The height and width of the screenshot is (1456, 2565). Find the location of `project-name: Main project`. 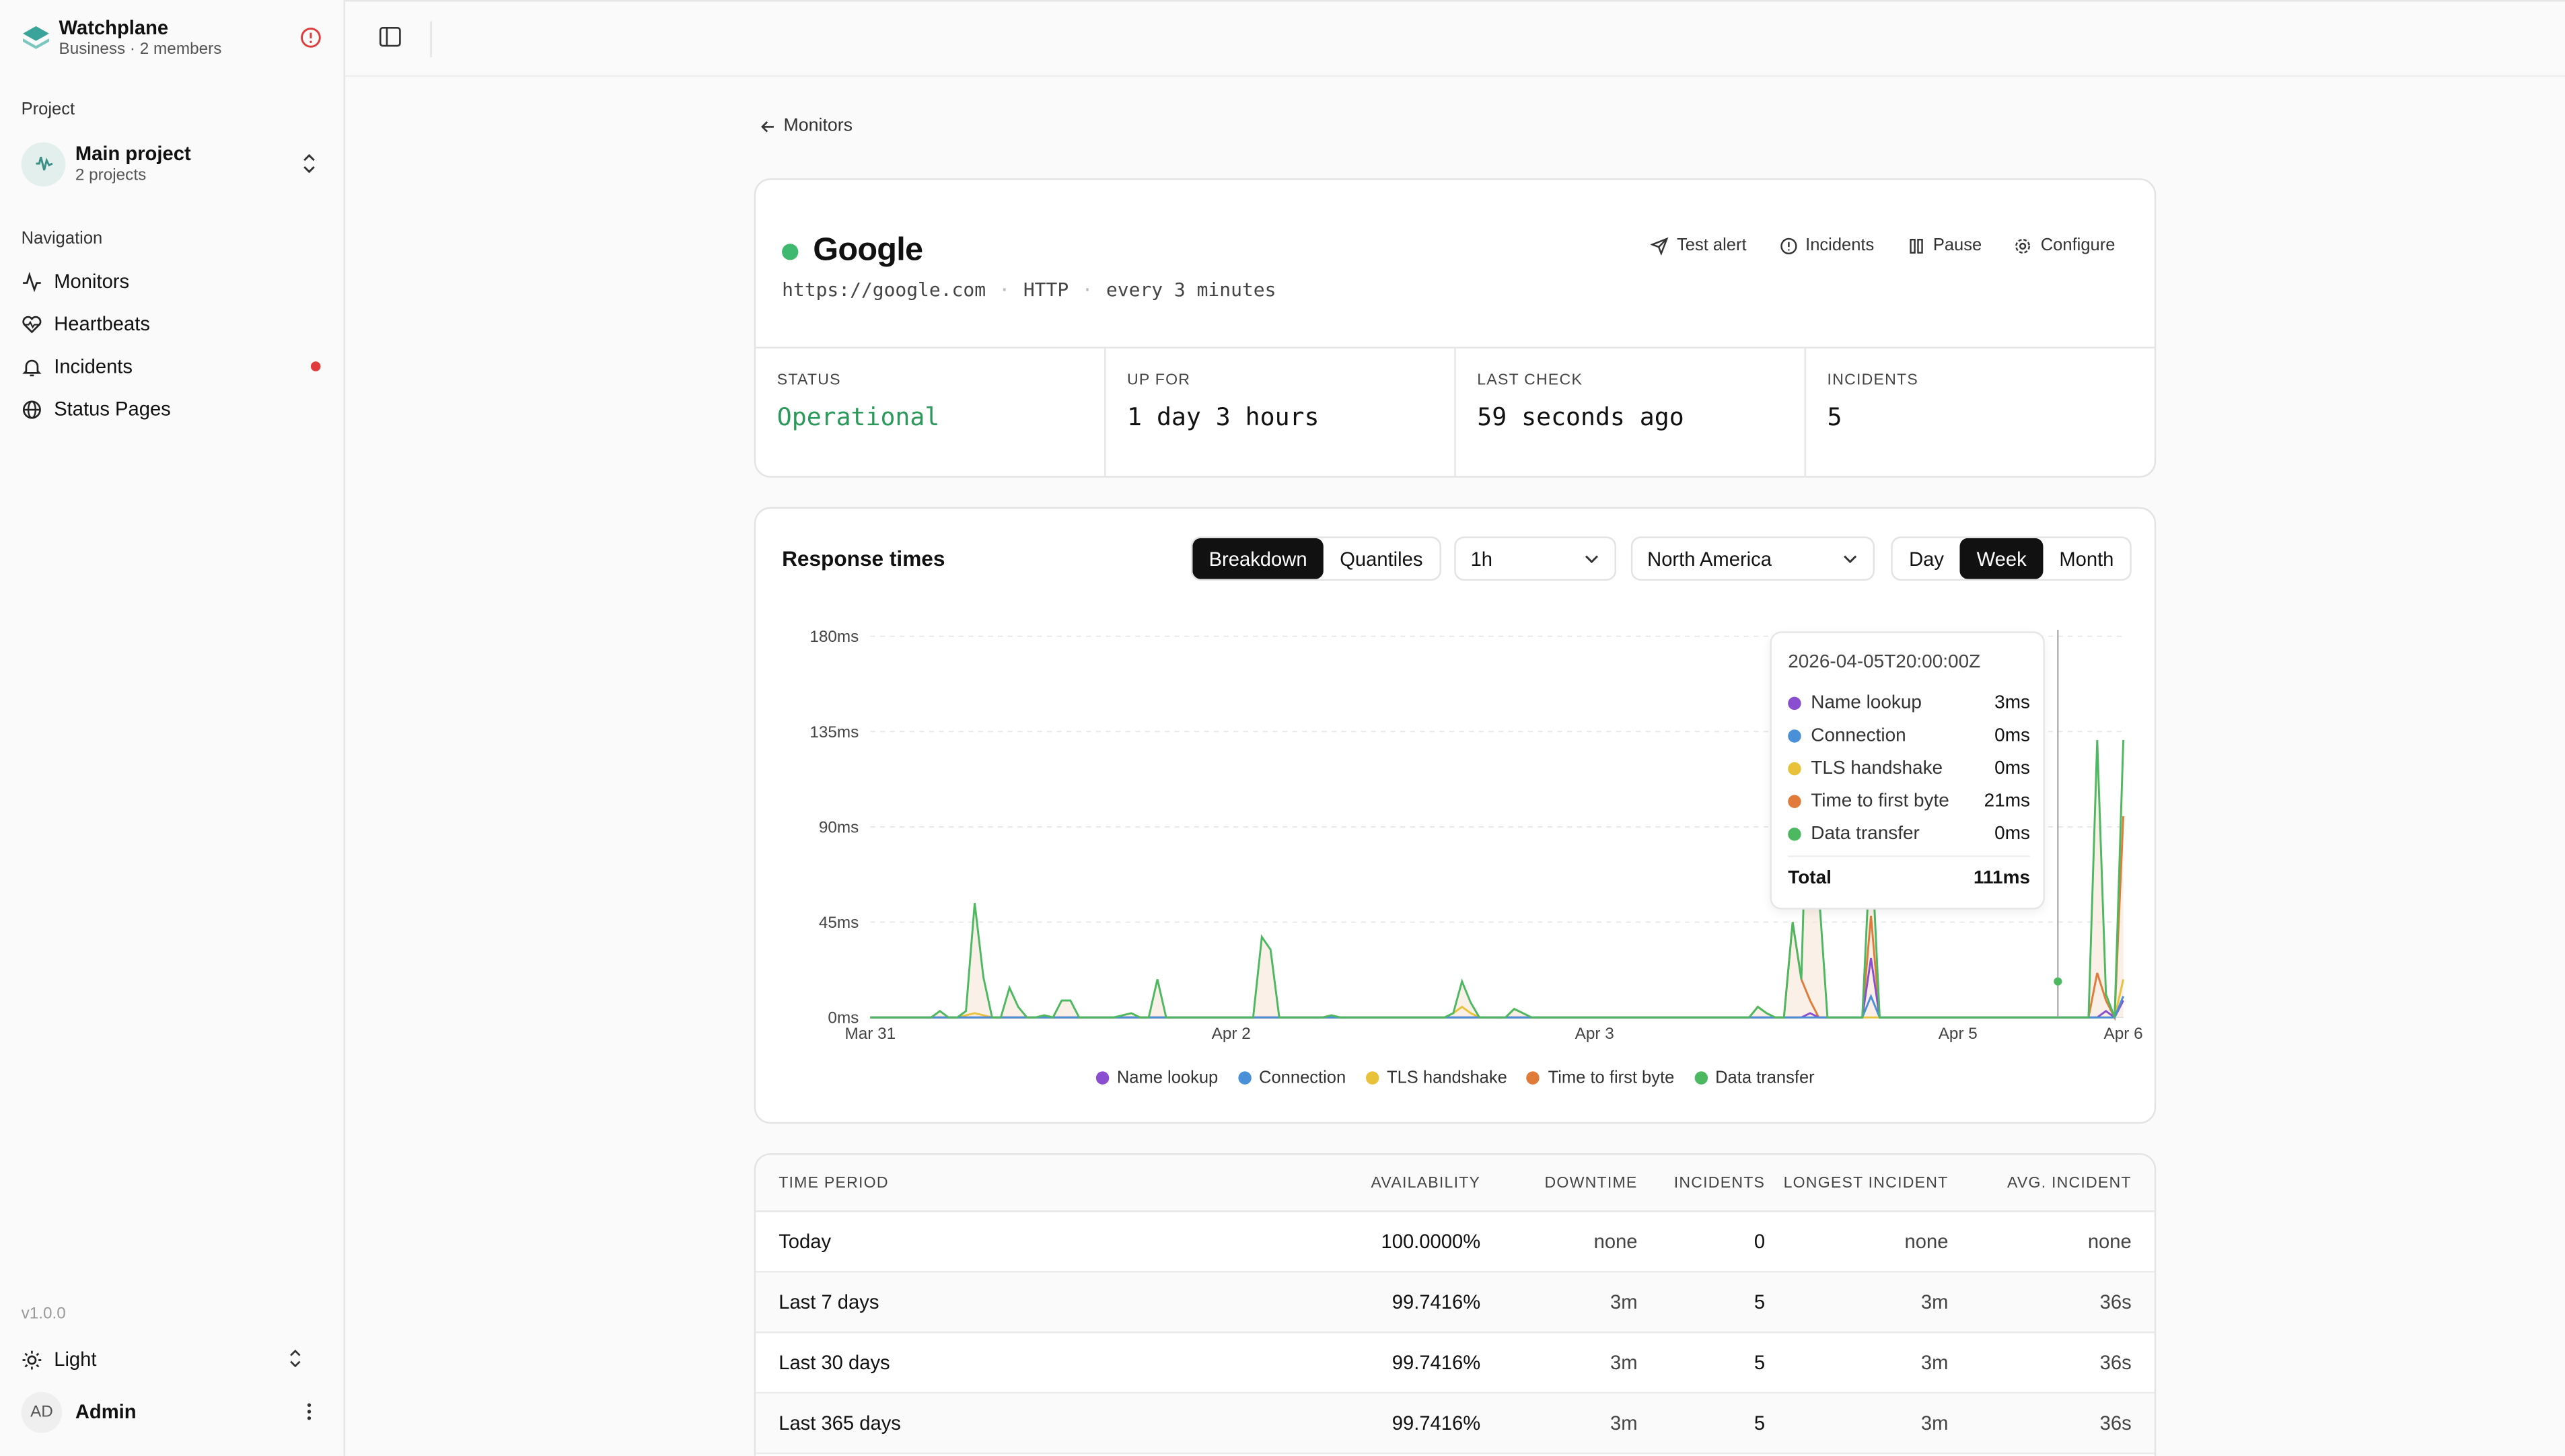

project-name: Main project is located at coordinates (133, 153).